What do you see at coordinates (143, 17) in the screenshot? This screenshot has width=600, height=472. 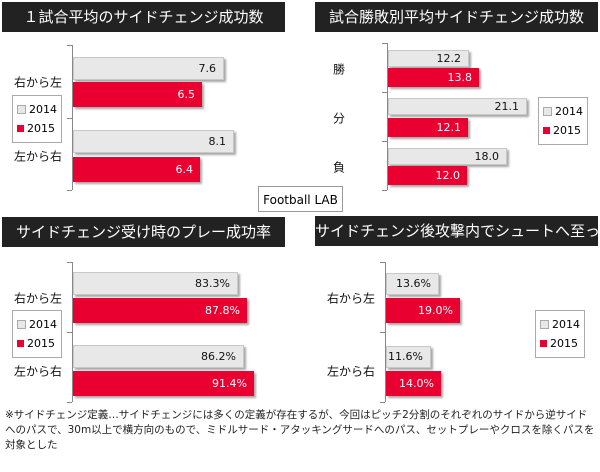 I see `chart-title: １試合平均のサイドチェンジ成功数` at bounding box center [143, 17].